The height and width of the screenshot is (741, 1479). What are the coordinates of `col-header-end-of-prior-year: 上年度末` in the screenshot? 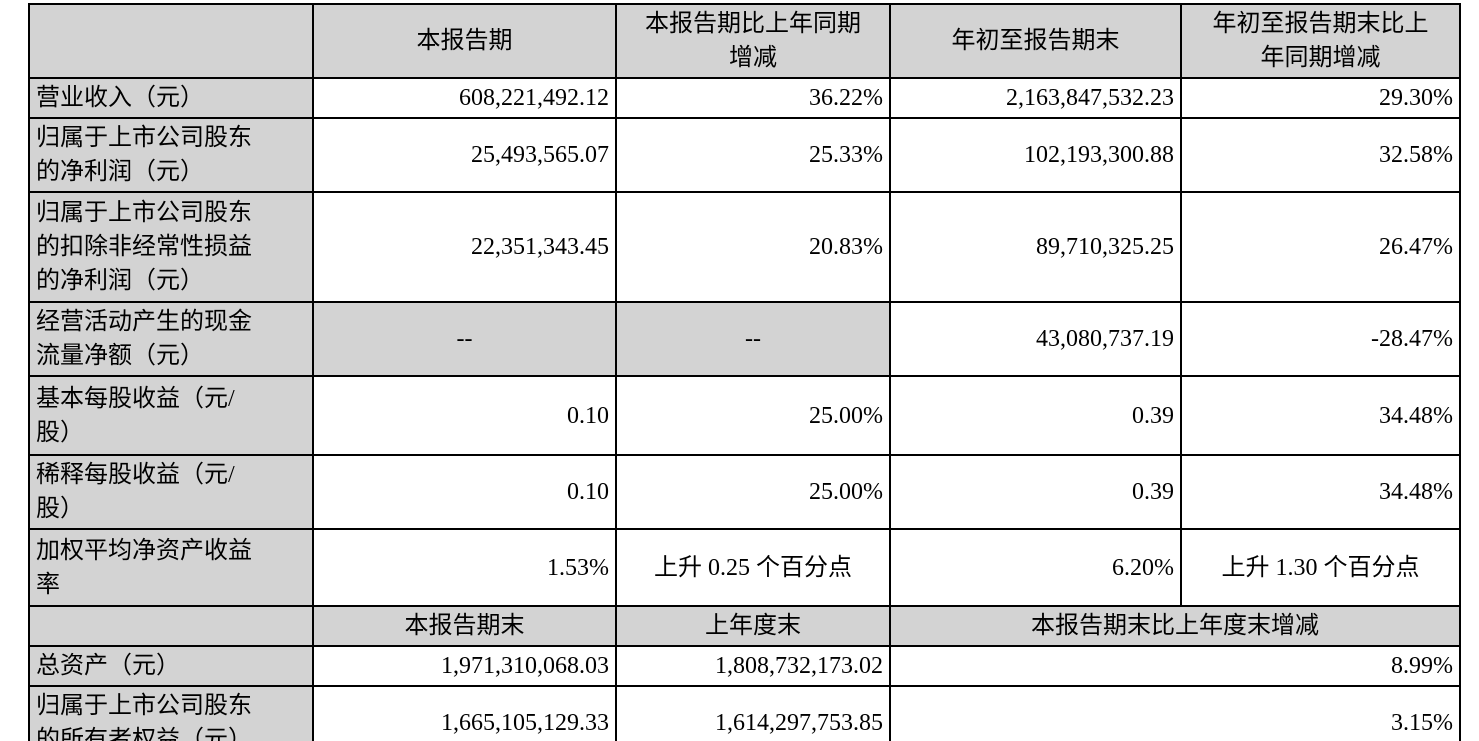 It's located at (753, 626).